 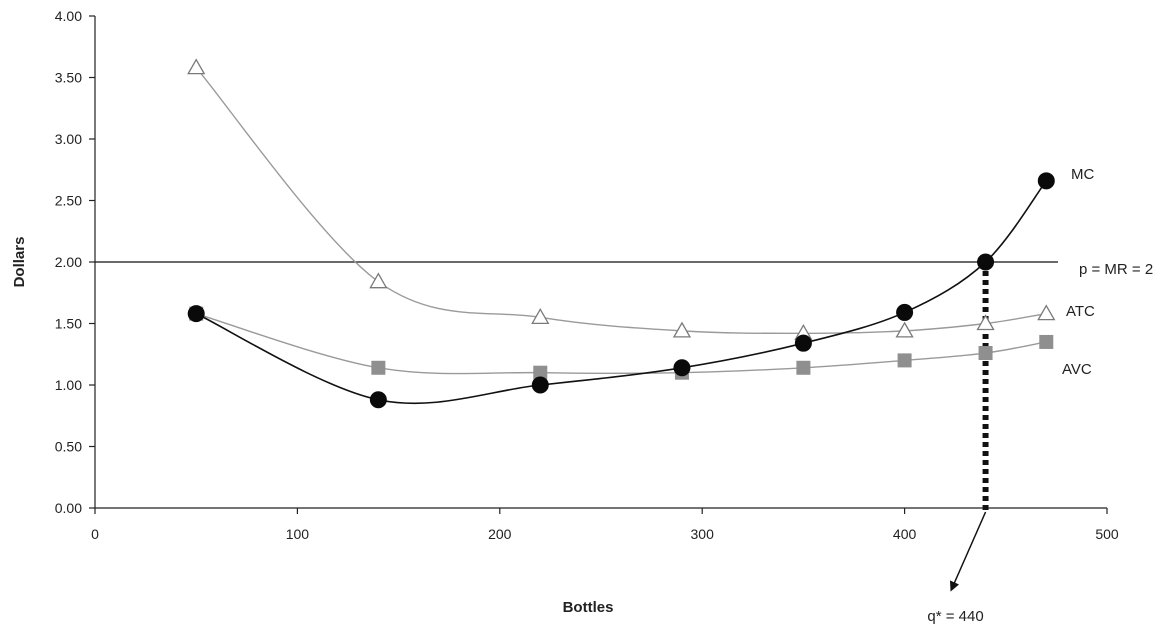 What do you see at coordinates (68, 385) in the screenshot?
I see `y-tick-label: 1.00` at bounding box center [68, 385].